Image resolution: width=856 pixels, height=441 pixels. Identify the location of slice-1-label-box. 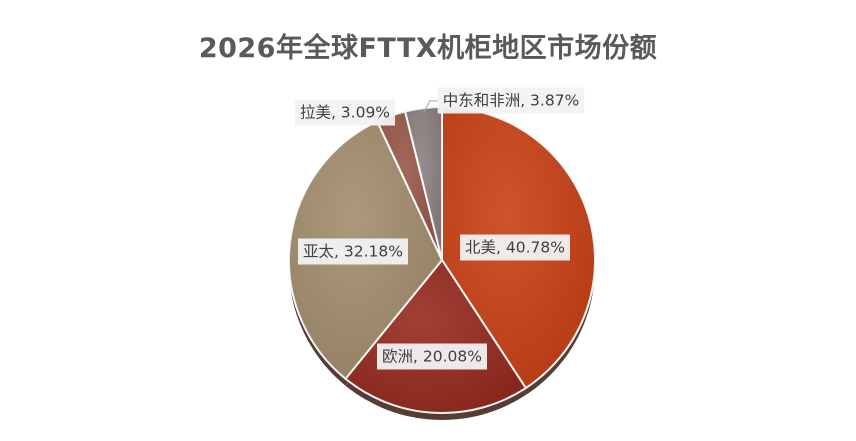
(432, 356).